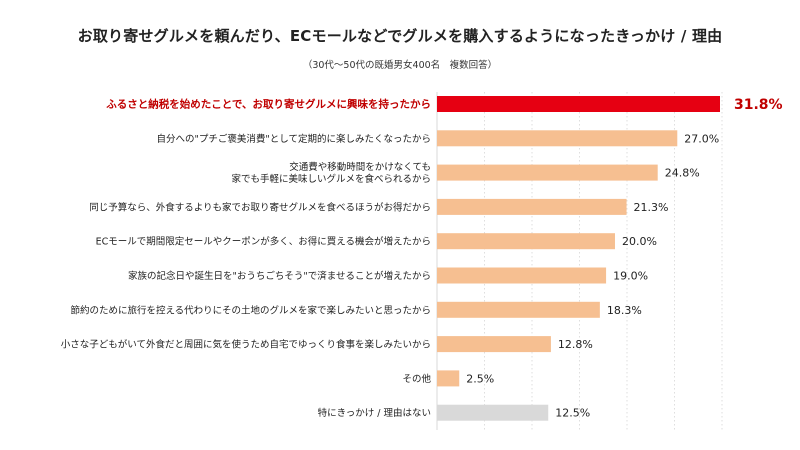 The height and width of the screenshot is (450, 800). What do you see at coordinates (630, 276) in the screenshot?
I see `value-label: 19.0%` at bounding box center [630, 276].